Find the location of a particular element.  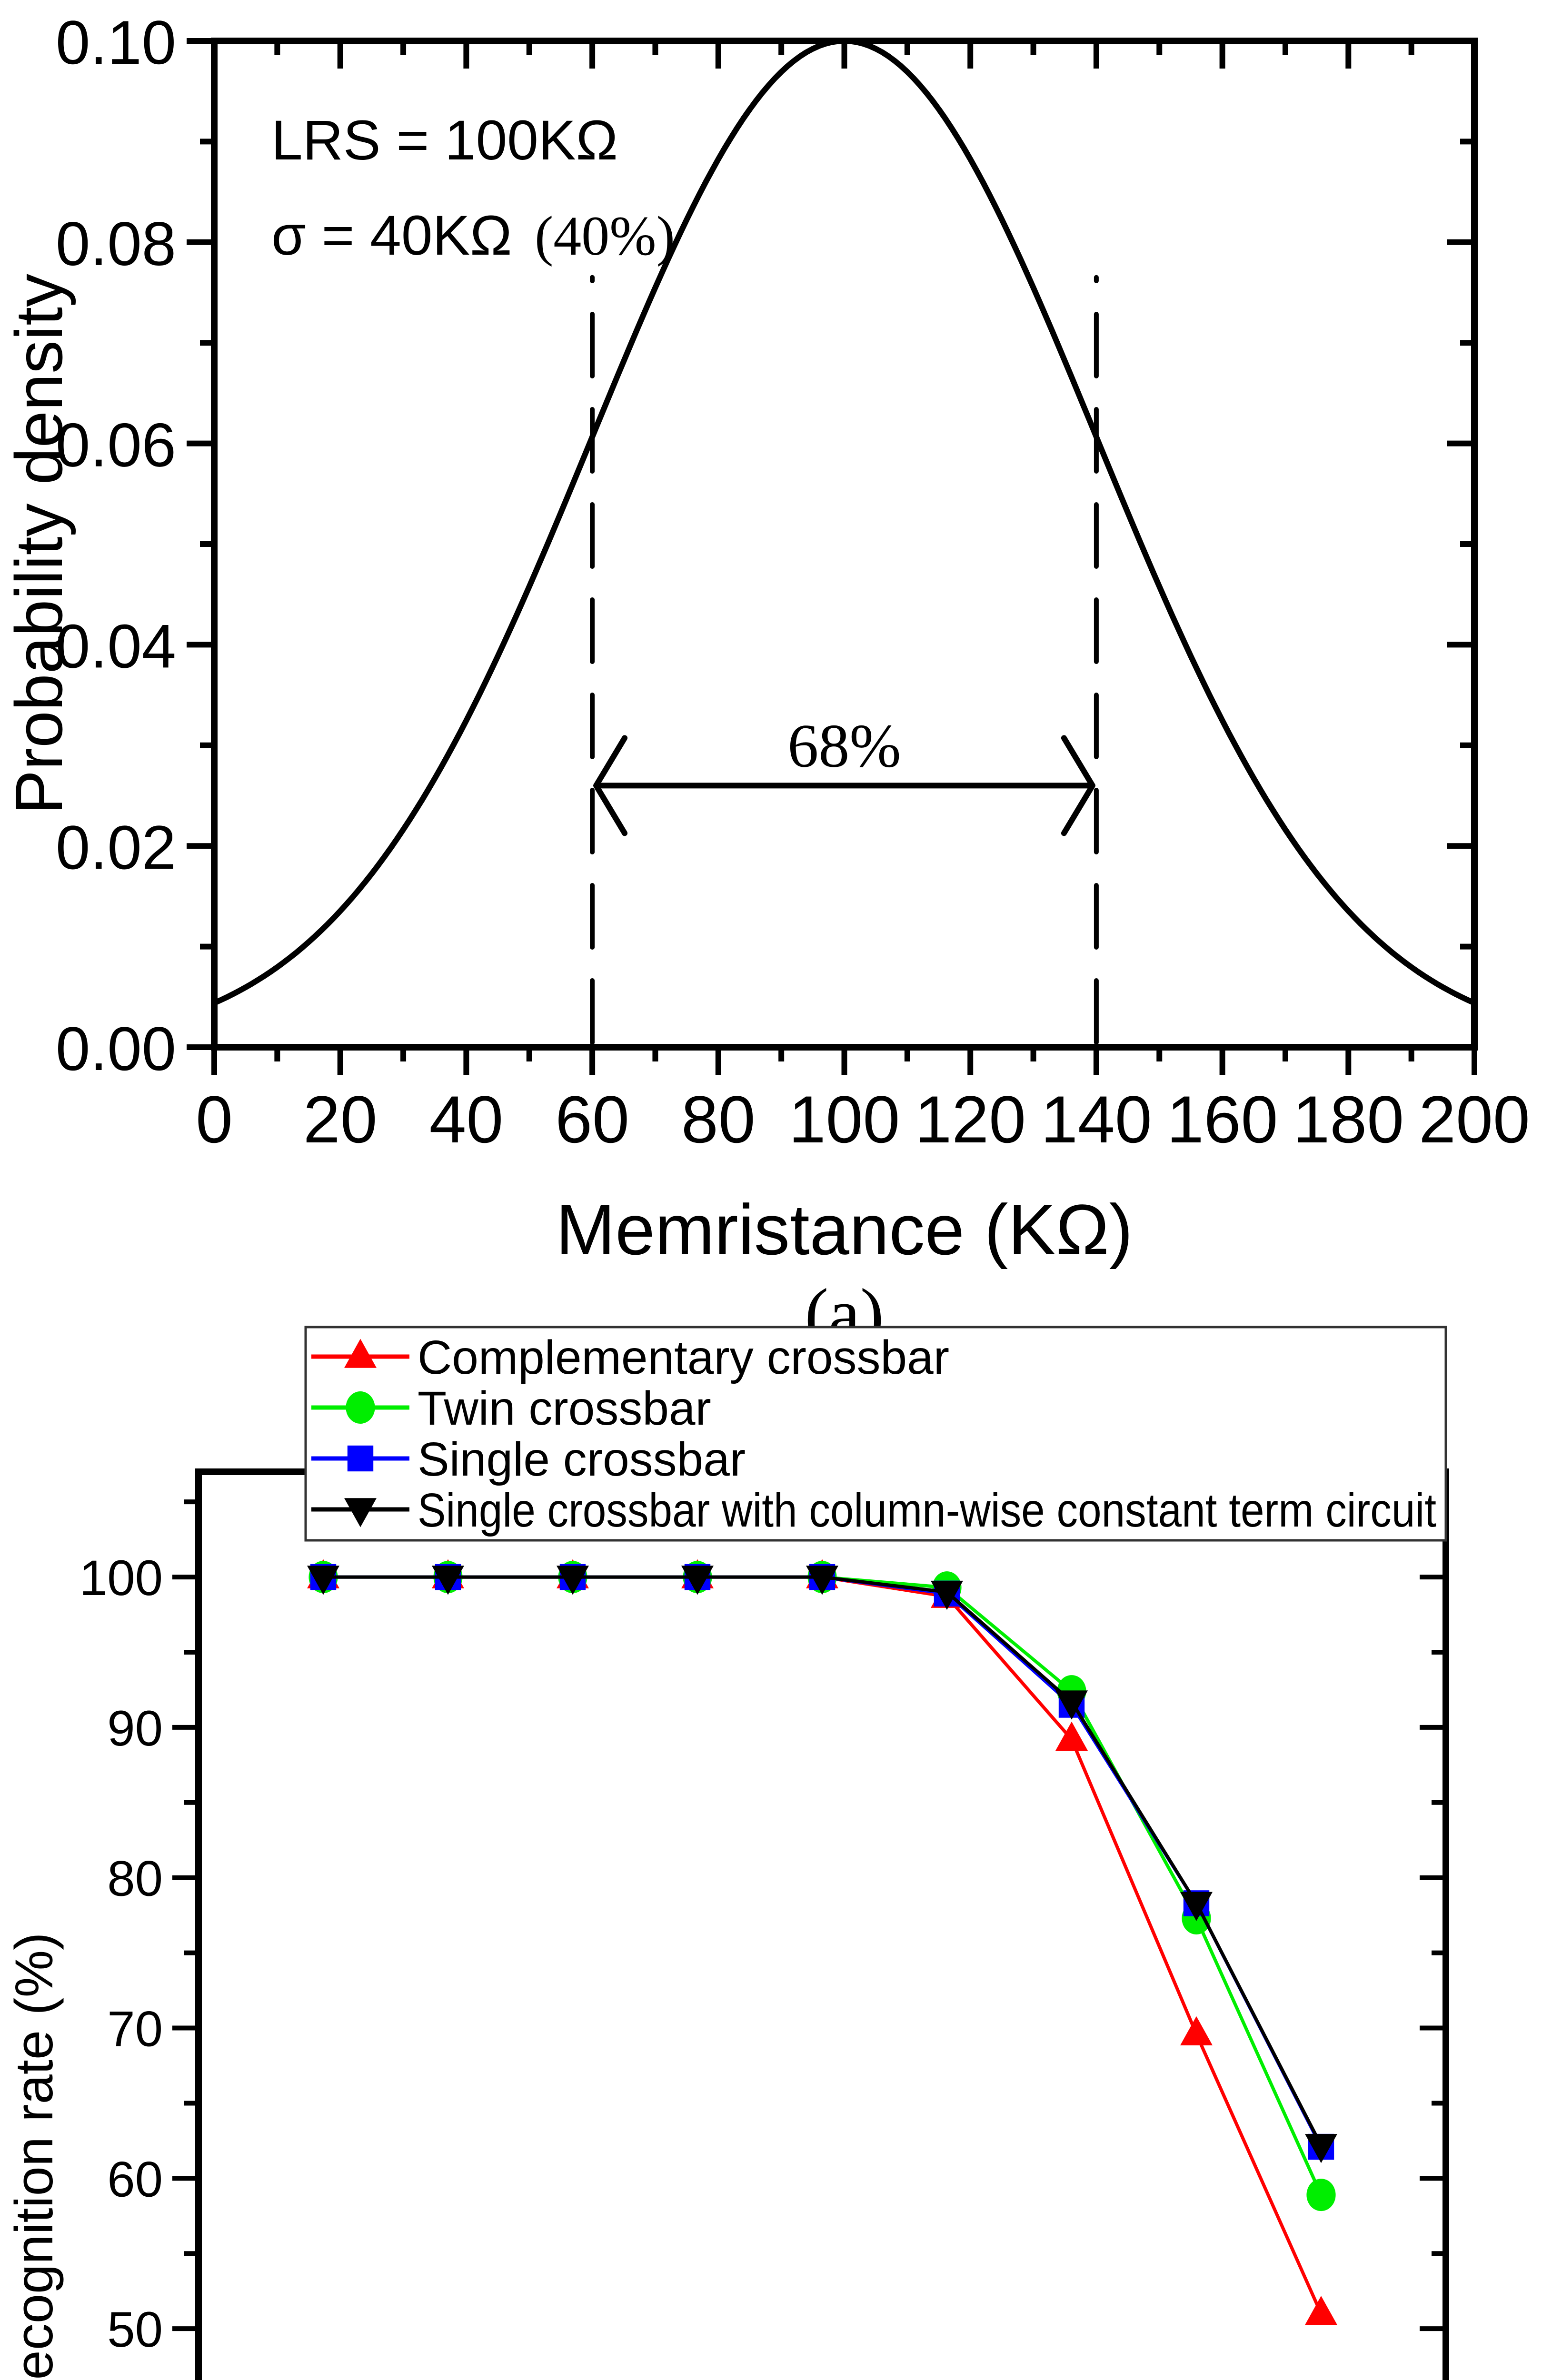

legend-item: Complementary crossbar is located at coordinates (630, 1357).